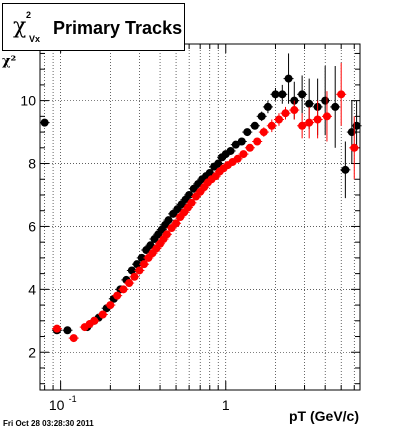 This screenshot has width=400, height=433. I want to click on y-tick-label: 2, so click(32, 352).